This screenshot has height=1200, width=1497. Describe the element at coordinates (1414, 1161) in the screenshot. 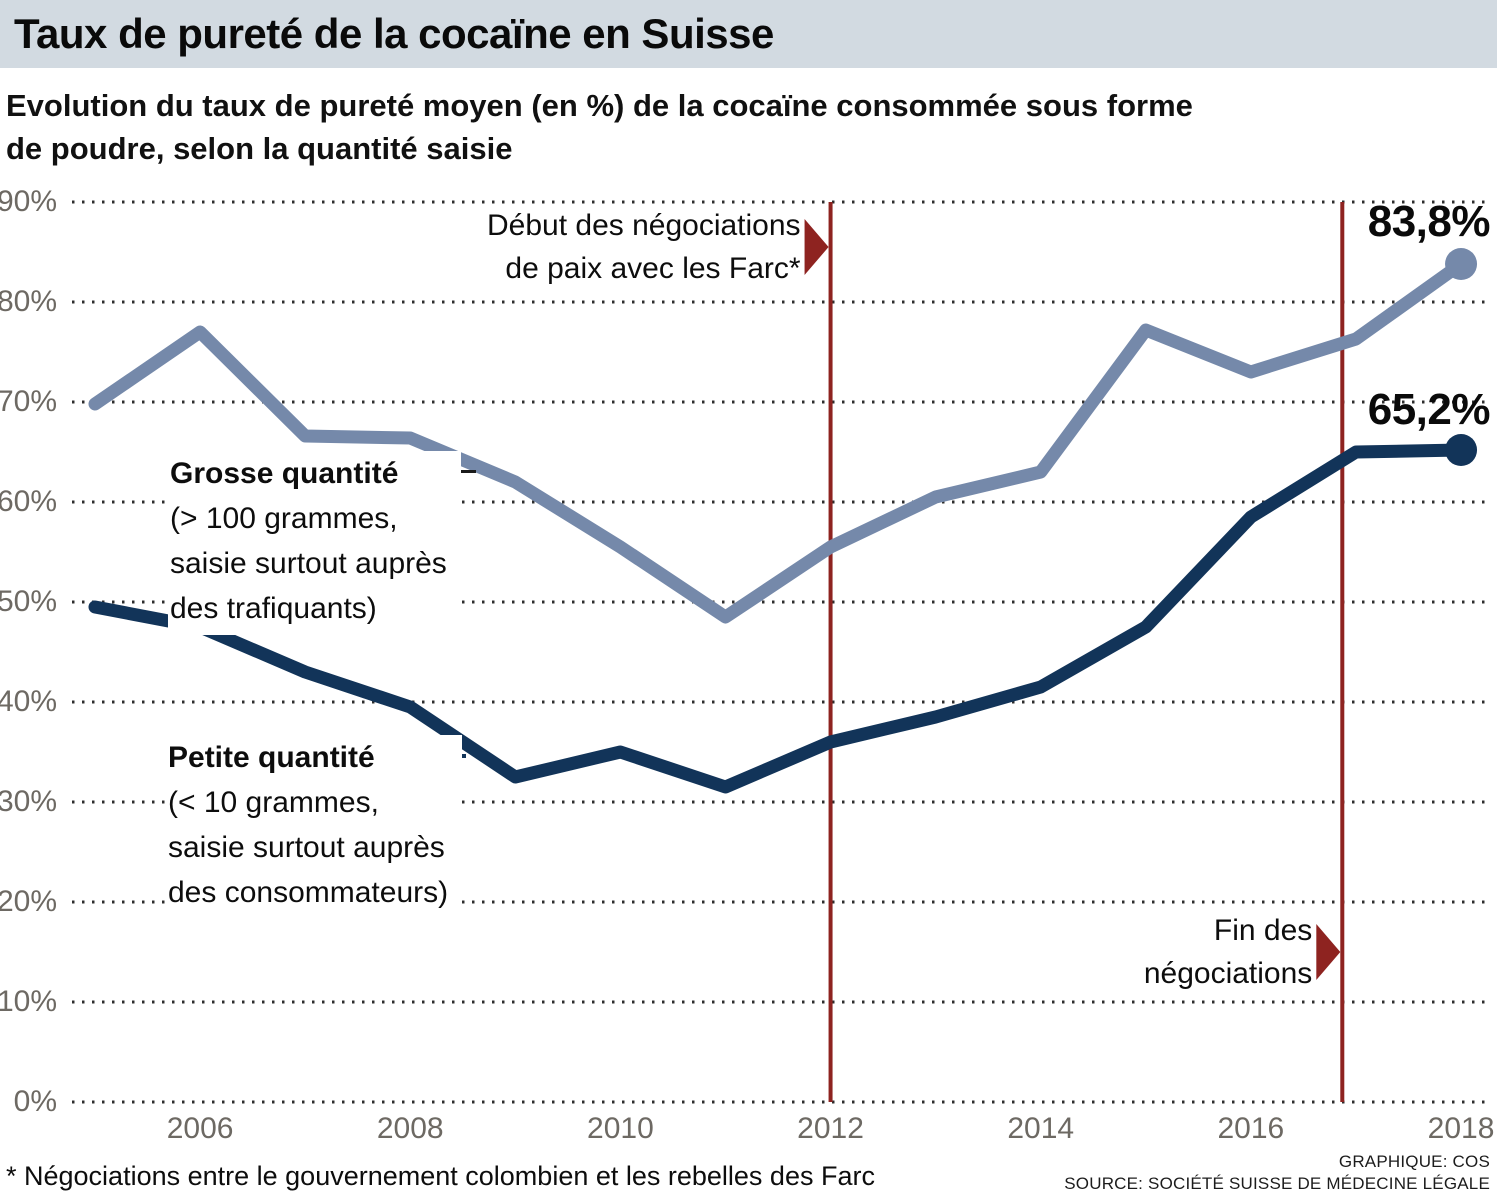

I see `credit-graphique: GRAPHIQUE: COS` at that location.